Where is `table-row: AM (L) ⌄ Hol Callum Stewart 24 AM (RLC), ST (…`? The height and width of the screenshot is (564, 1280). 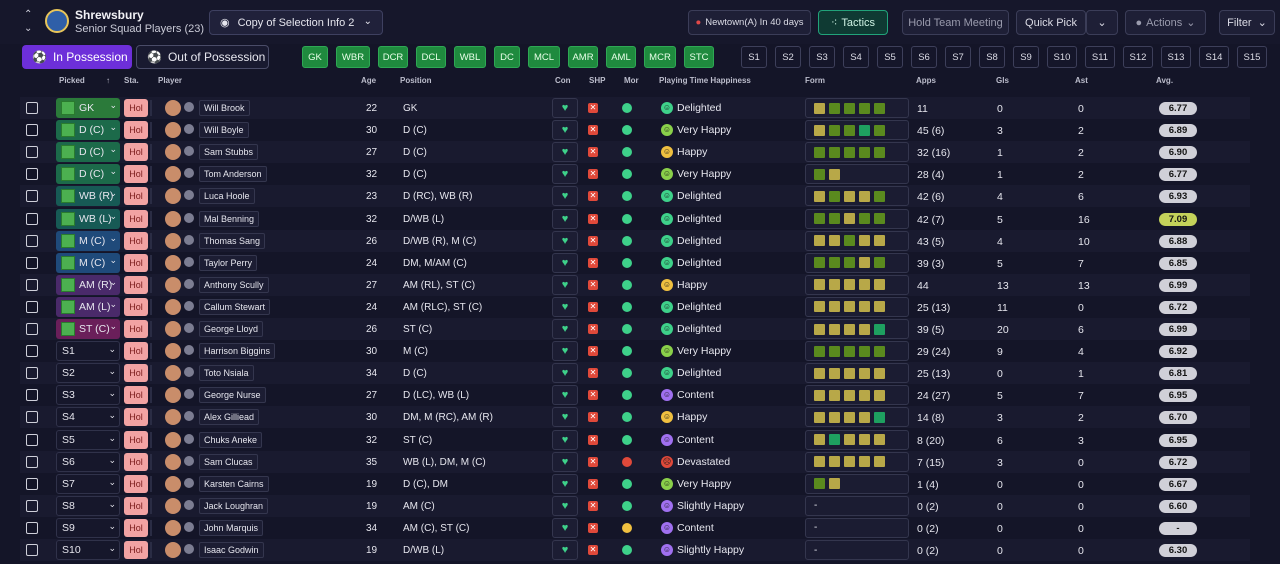 table-row: AM (L) ⌄ Hol Callum Stewart 24 AM (RLC), ST (… is located at coordinates (635, 306).